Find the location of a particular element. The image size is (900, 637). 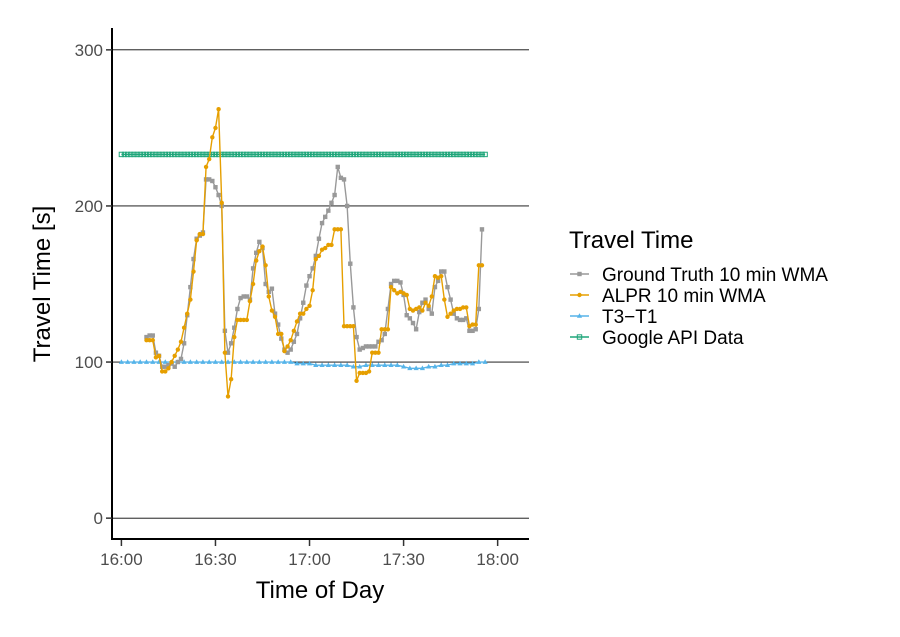

legend-item-0: Ground Truth 10 min WMA is located at coordinates (699, 275).